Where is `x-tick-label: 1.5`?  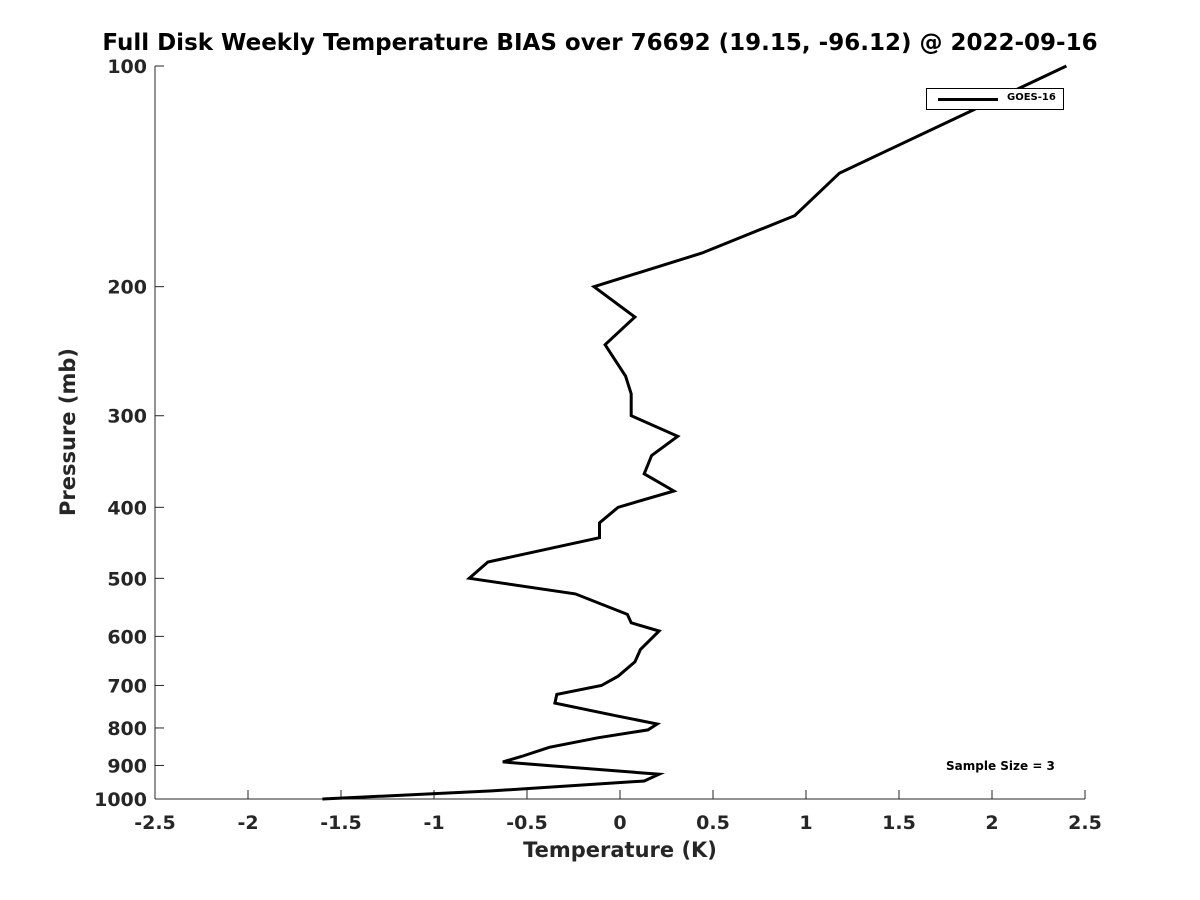 x-tick-label: 1.5 is located at coordinates (899, 823).